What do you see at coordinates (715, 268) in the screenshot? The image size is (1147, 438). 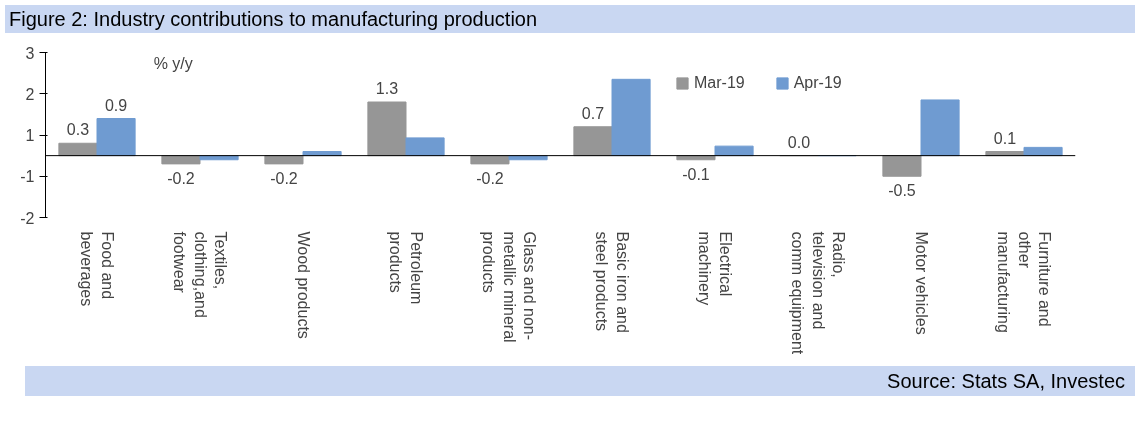 I see `x-tick-label: Electrical machinery` at bounding box center [715, 268].